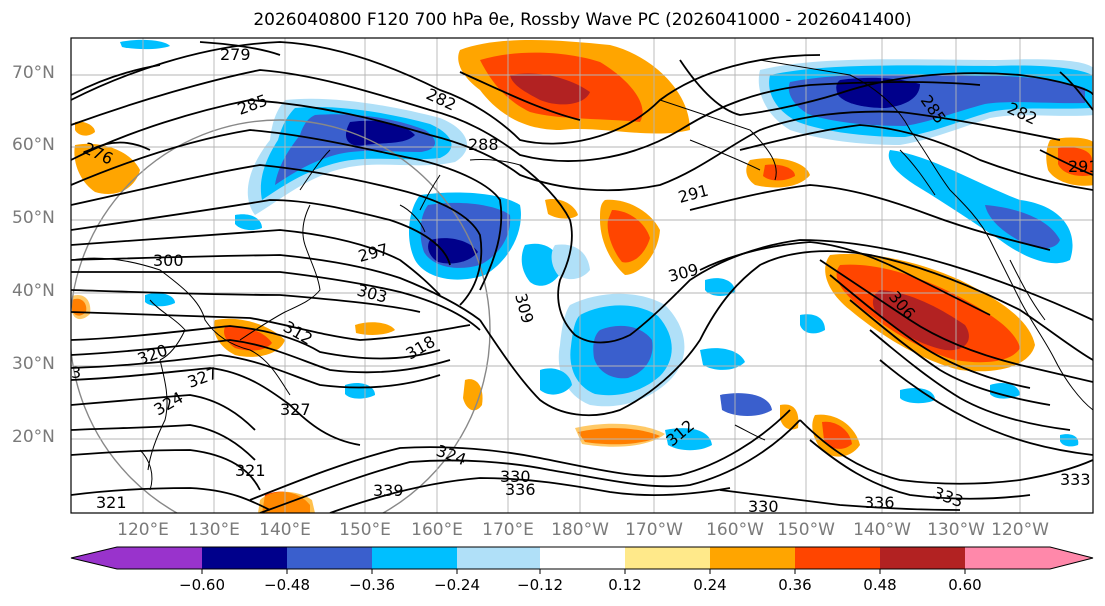 Image resolution: width=1105 pixels, height=606 pixels. Describe the element at coordinates (365, 530) in the screenshot. I see `lon-label-150e: 150°E` at that location.